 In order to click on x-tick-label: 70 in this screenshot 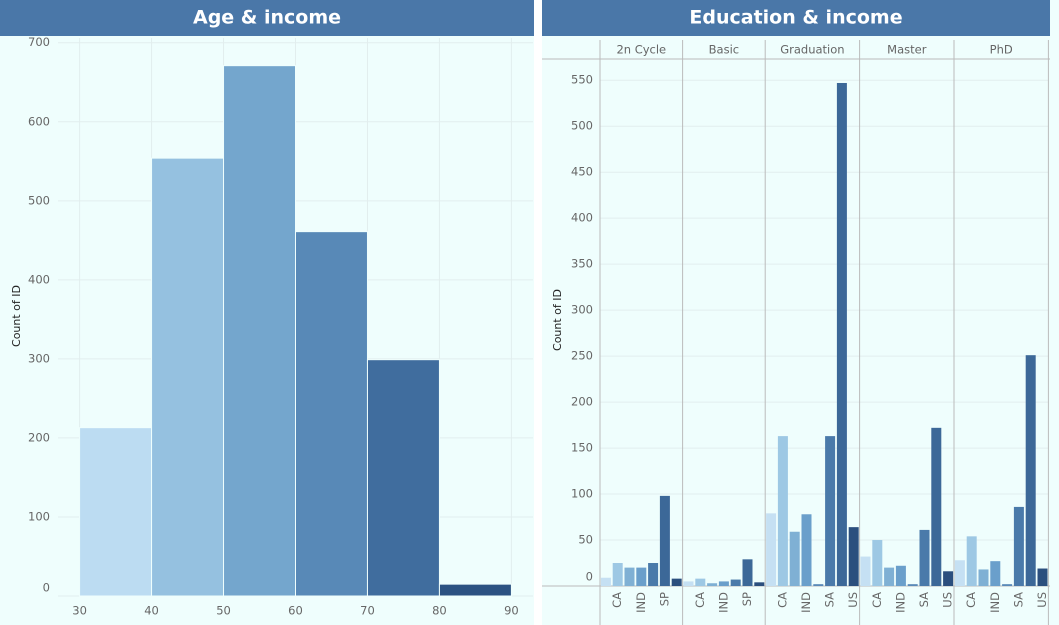, I will do `click(367, 611)`.